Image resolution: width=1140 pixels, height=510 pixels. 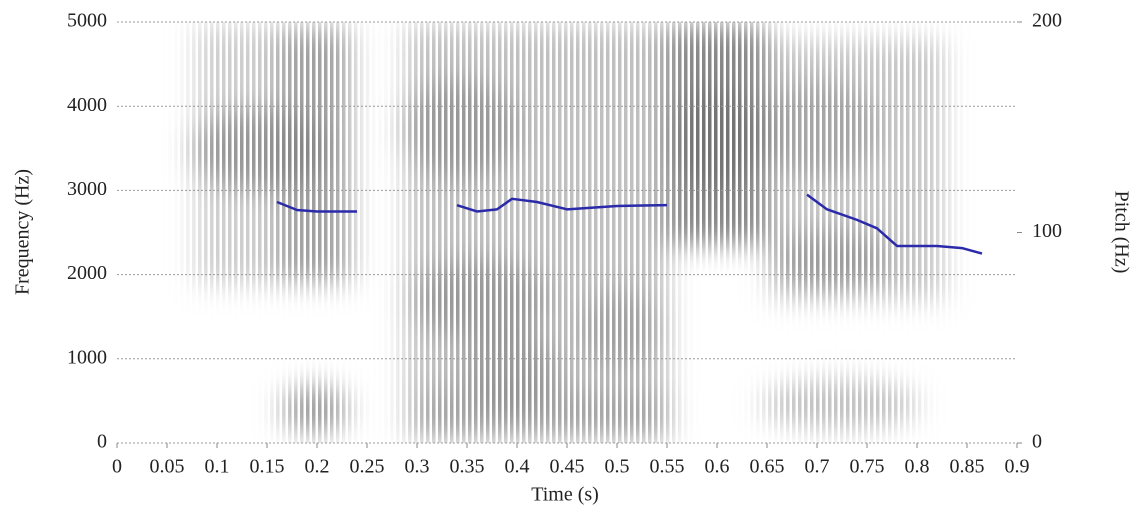 What do you see at coordinates (517, 467) in the screenshot?
I see `x-tick-label: 0.4` at bounding box center [517, 467].